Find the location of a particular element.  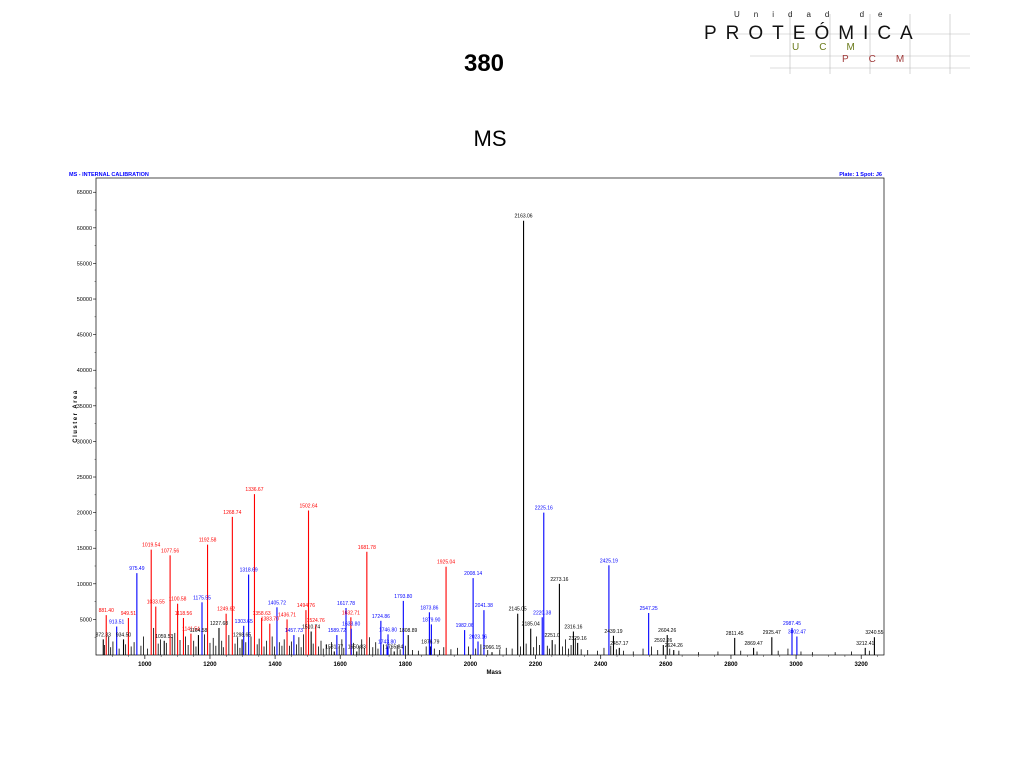

peak-label: 2329.16 is located at coordinates (578, 639).